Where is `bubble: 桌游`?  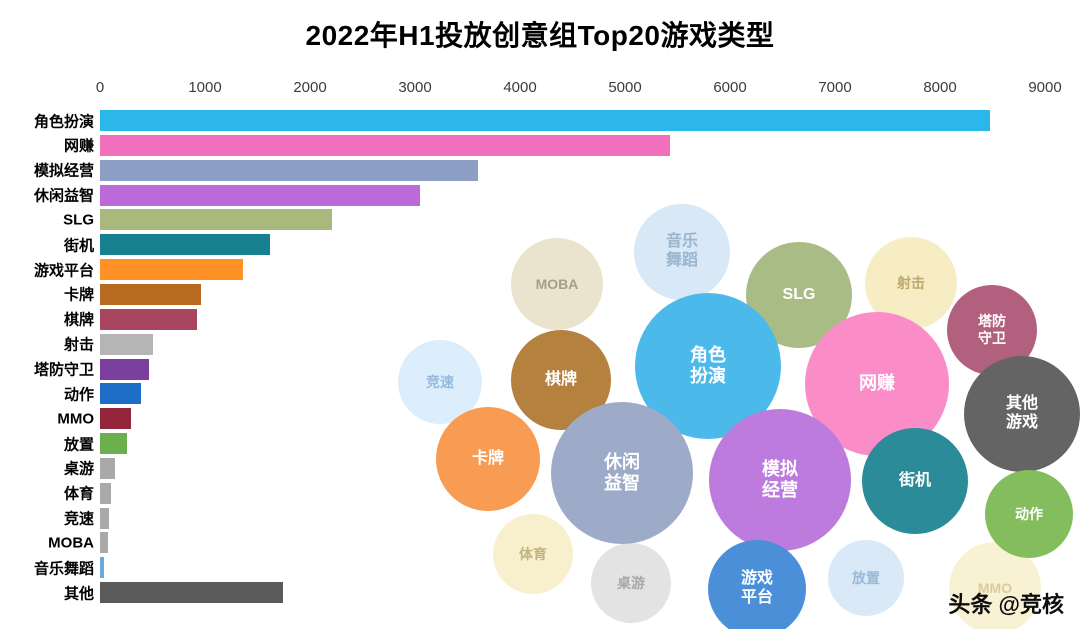
bubble: 桌游 is located at coordinates (631, 583).